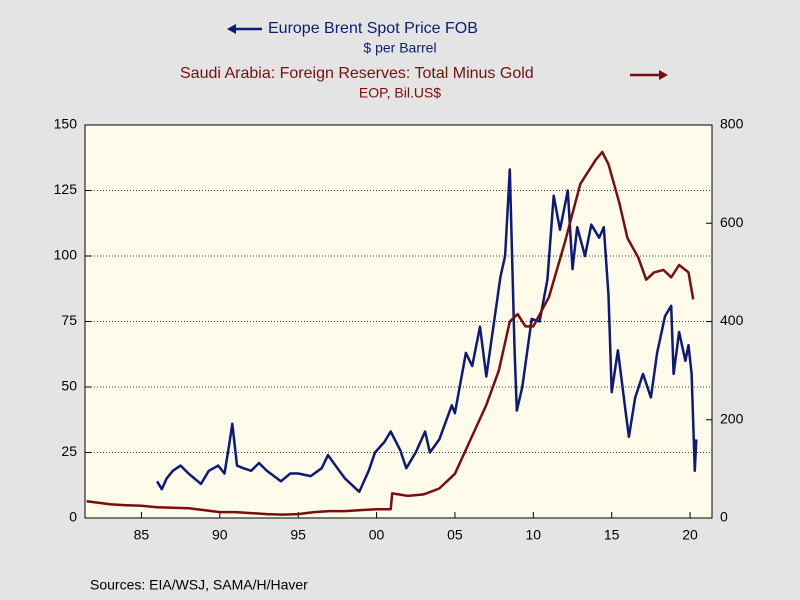 This screenshot has width=800, height=600. Describe the element at coordinates (732, 418) in the screenshot. I see `y2-tick-label: 200` at that location.